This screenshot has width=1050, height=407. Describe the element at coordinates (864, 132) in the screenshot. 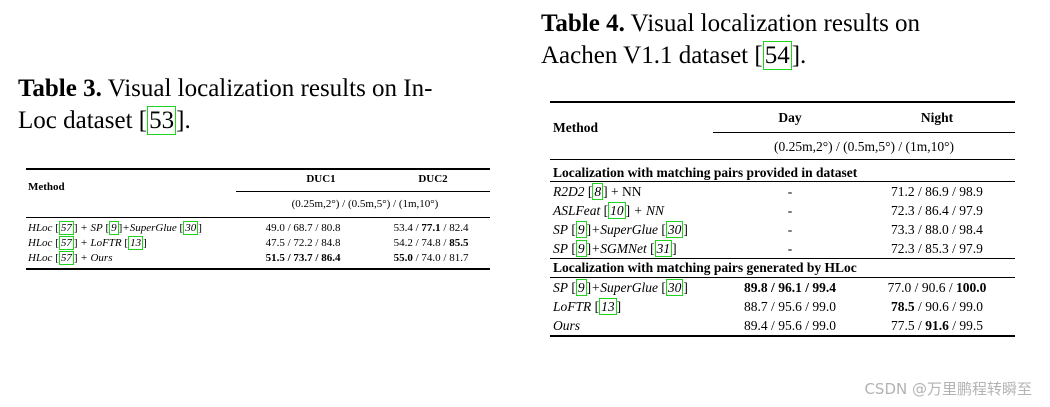

I see `table4-mid-rule` at that location.